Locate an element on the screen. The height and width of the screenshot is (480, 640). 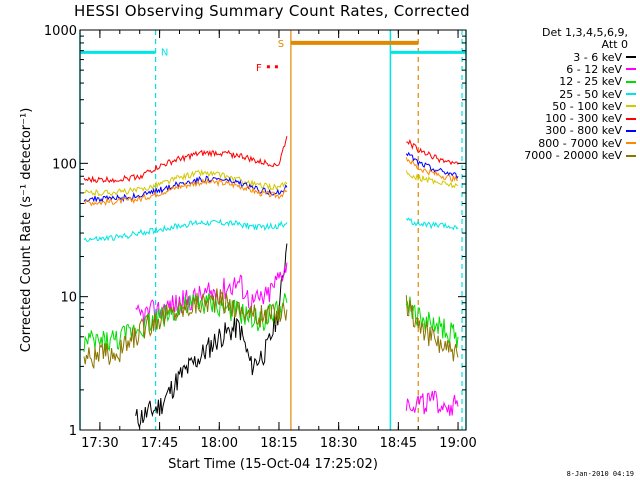
y-tick-label-1: 10 is located at coordinates (68, 298).